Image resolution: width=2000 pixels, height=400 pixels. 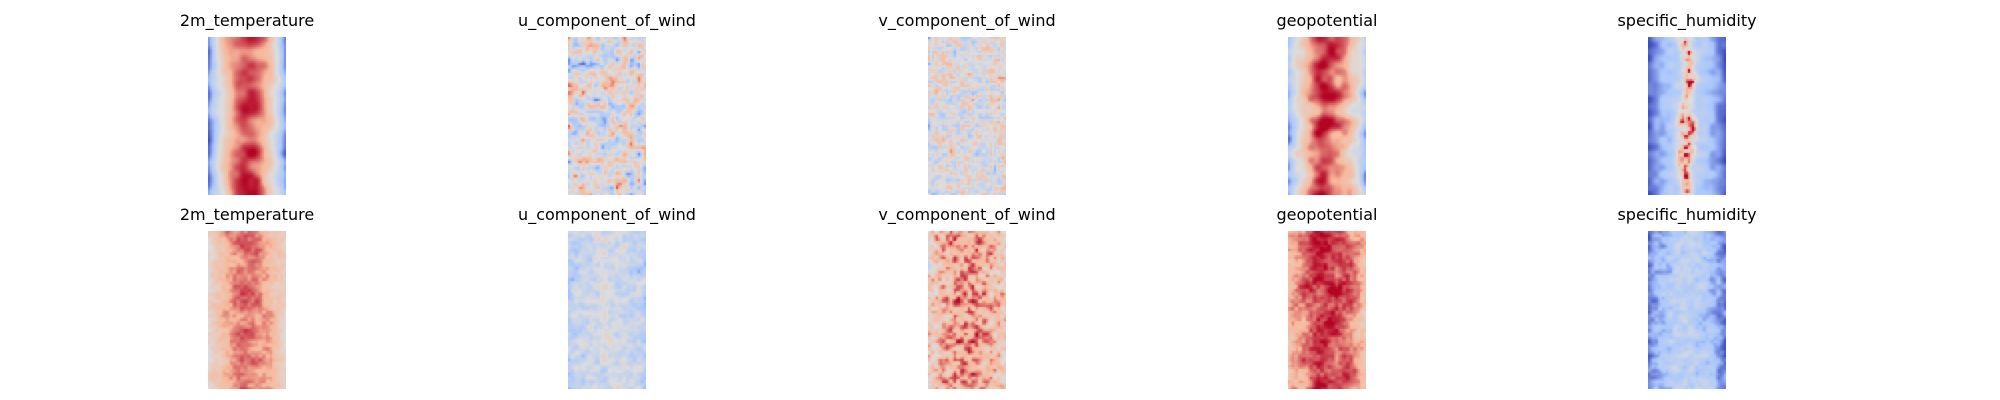 I want to click on panel-title-r0-c4: specific_humidity, so click(x=1687, y=20).